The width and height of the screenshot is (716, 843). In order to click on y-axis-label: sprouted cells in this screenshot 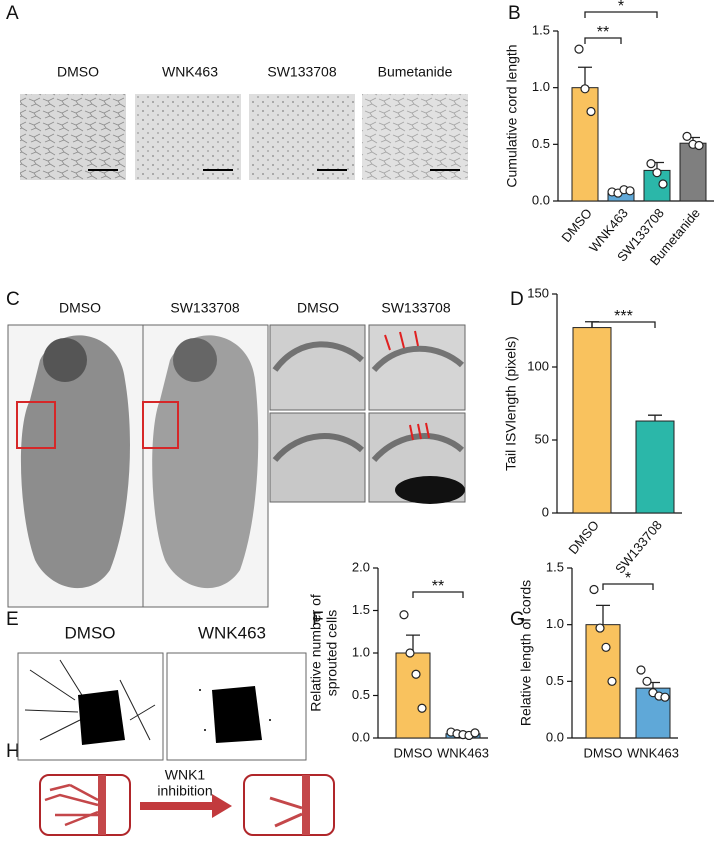, I will do `click(332, 653)`.